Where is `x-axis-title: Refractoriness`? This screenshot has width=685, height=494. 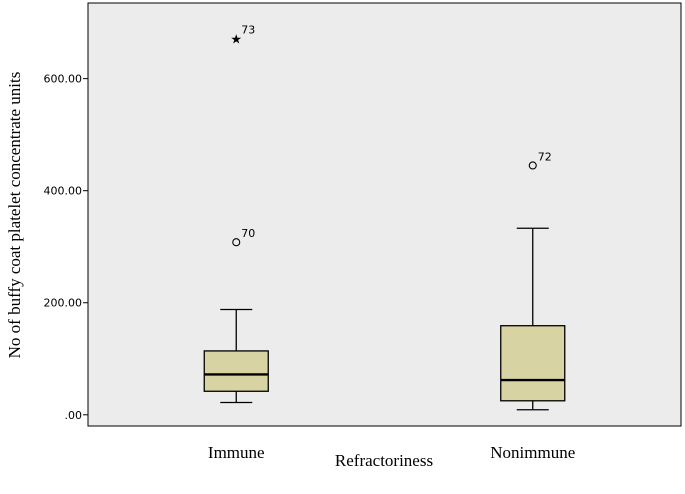 x-axis-title: Refractoriness is located at coordinates (384, 460).